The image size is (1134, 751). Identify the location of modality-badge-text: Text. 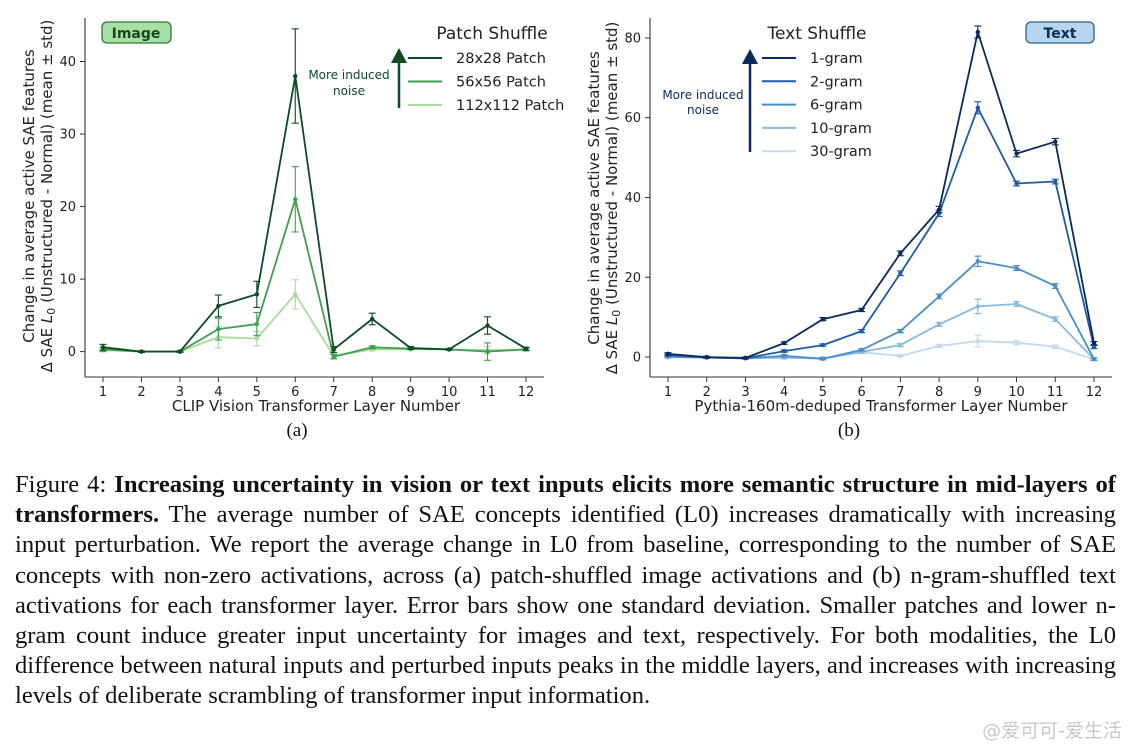
(1060, 32).